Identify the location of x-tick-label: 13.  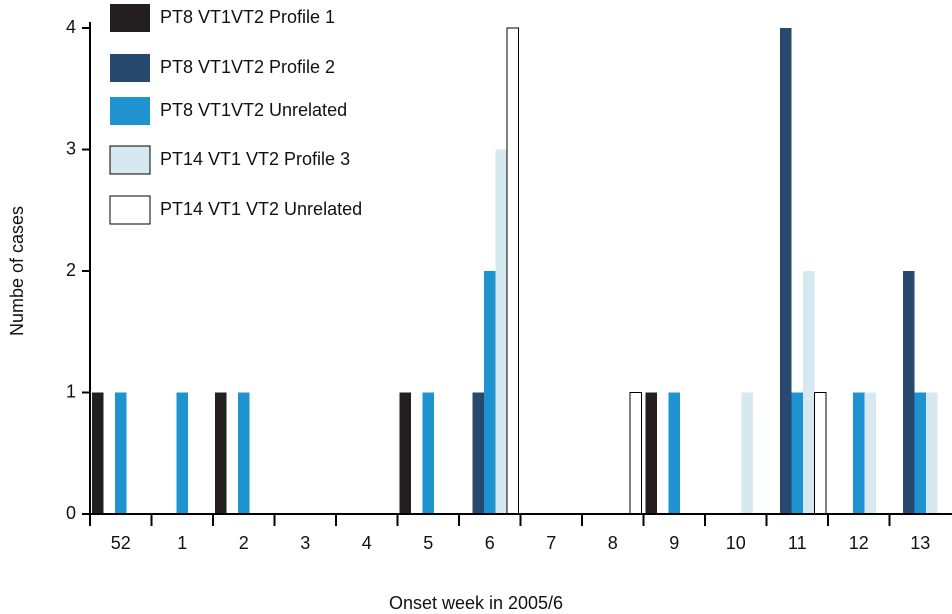
(920, 543).